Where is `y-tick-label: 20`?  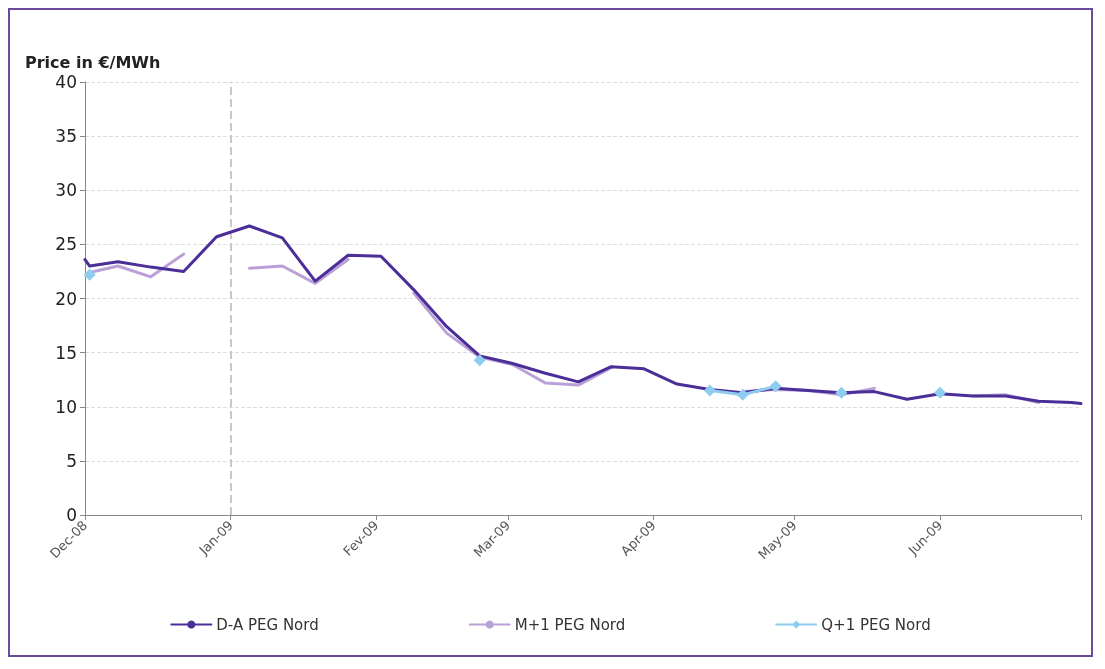
y-tick-label: 20 is located at coordinates (66, 298).